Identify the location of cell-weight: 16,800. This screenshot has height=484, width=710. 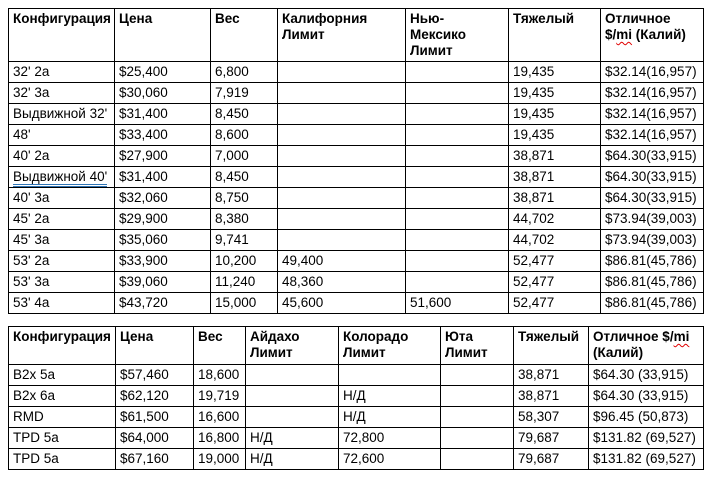
(219, 438).